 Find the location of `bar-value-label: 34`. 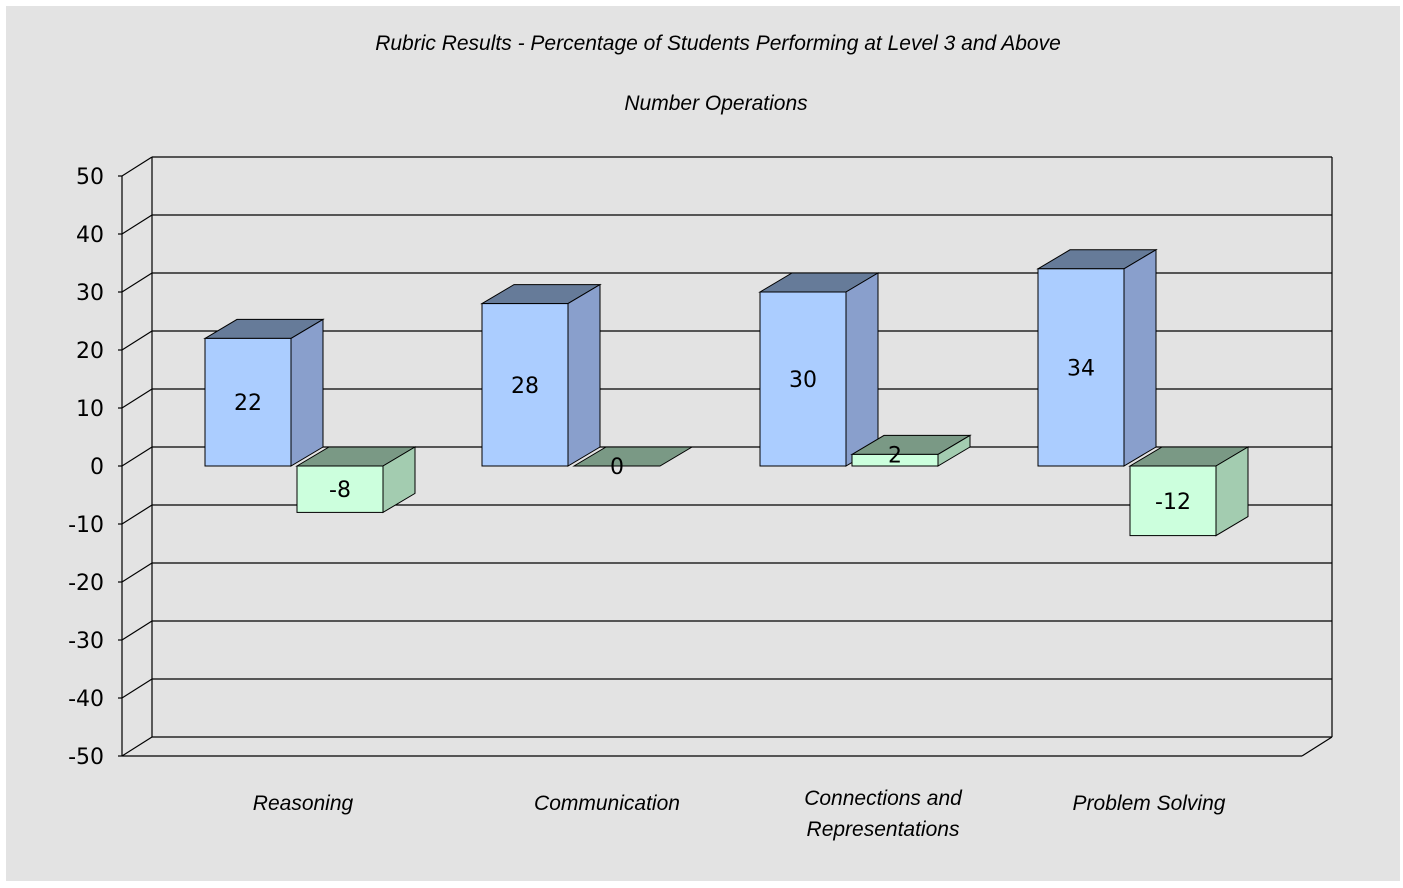

bar-value-label: 34 is located at coordinates (1081, 368).